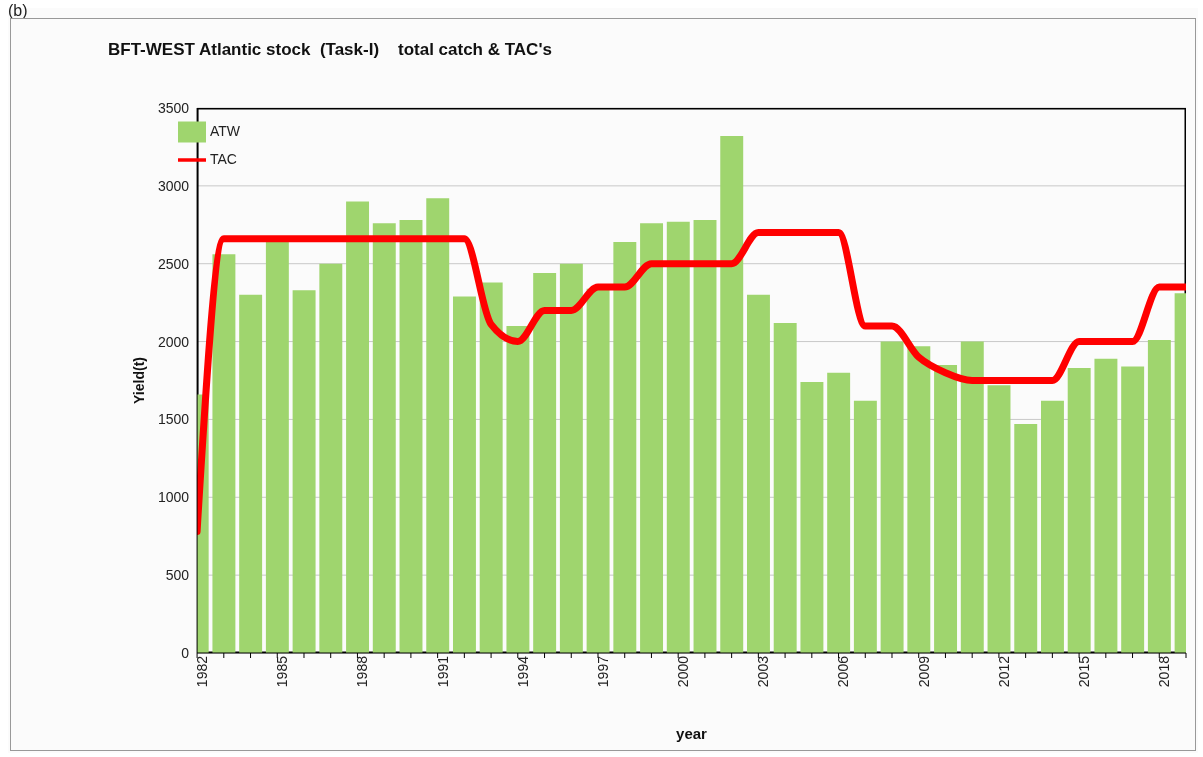 Image resolution: width=1203 pixels, height=757 pixels. I want to click on x-tick-label: 1991, so click(442, 671).